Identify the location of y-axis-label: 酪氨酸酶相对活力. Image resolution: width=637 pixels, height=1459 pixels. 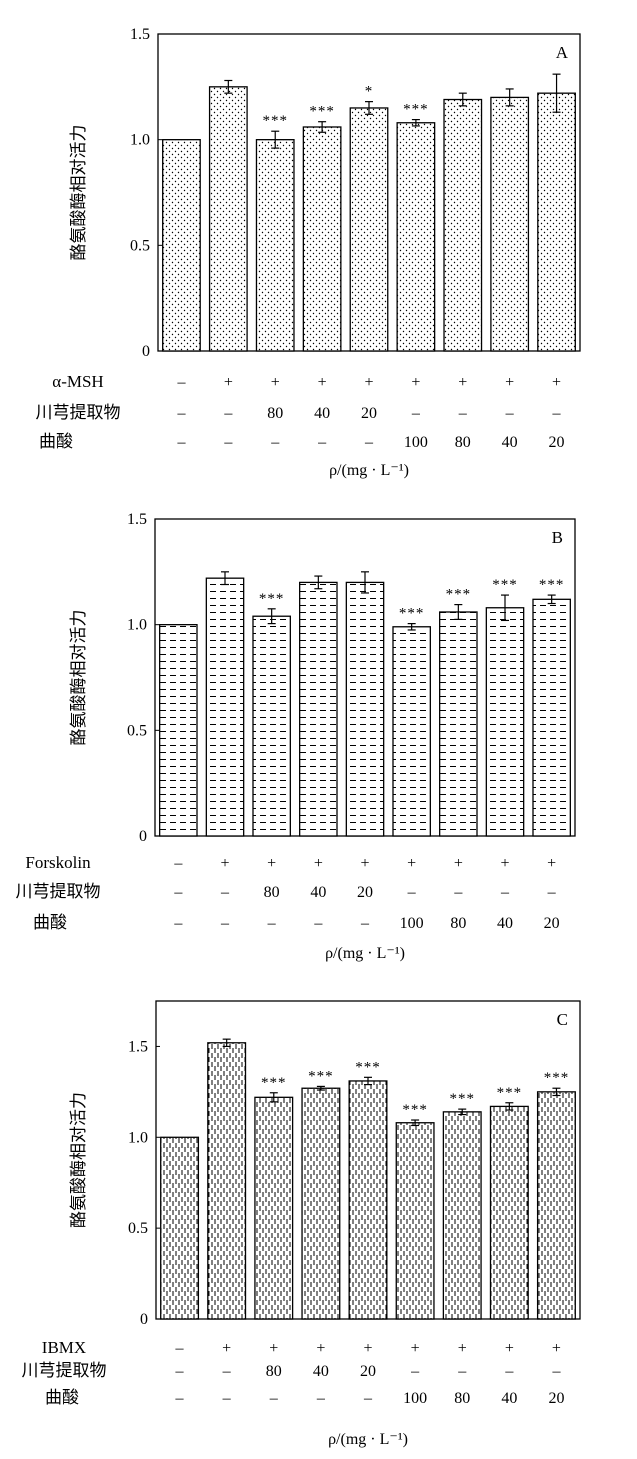
(78, 678).